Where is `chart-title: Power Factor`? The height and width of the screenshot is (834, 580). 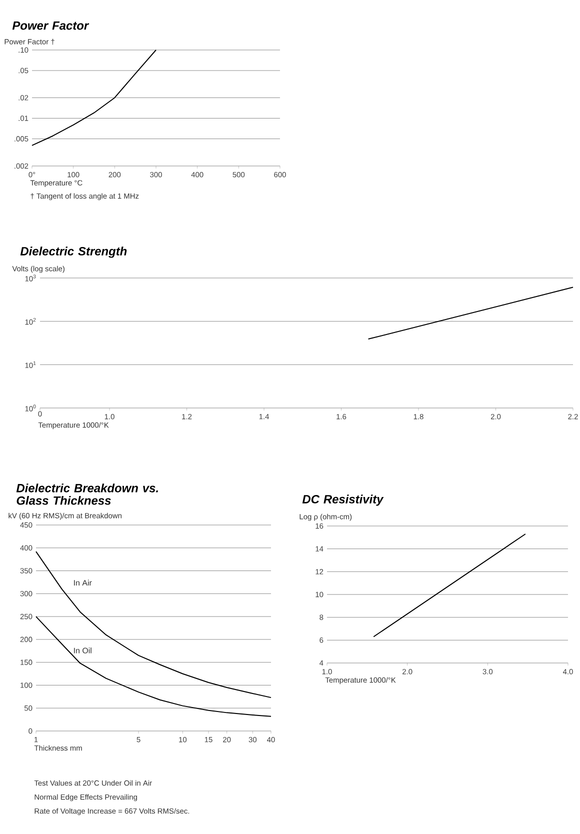
chart-title: Power Factor is located at coordinates (51, 25).